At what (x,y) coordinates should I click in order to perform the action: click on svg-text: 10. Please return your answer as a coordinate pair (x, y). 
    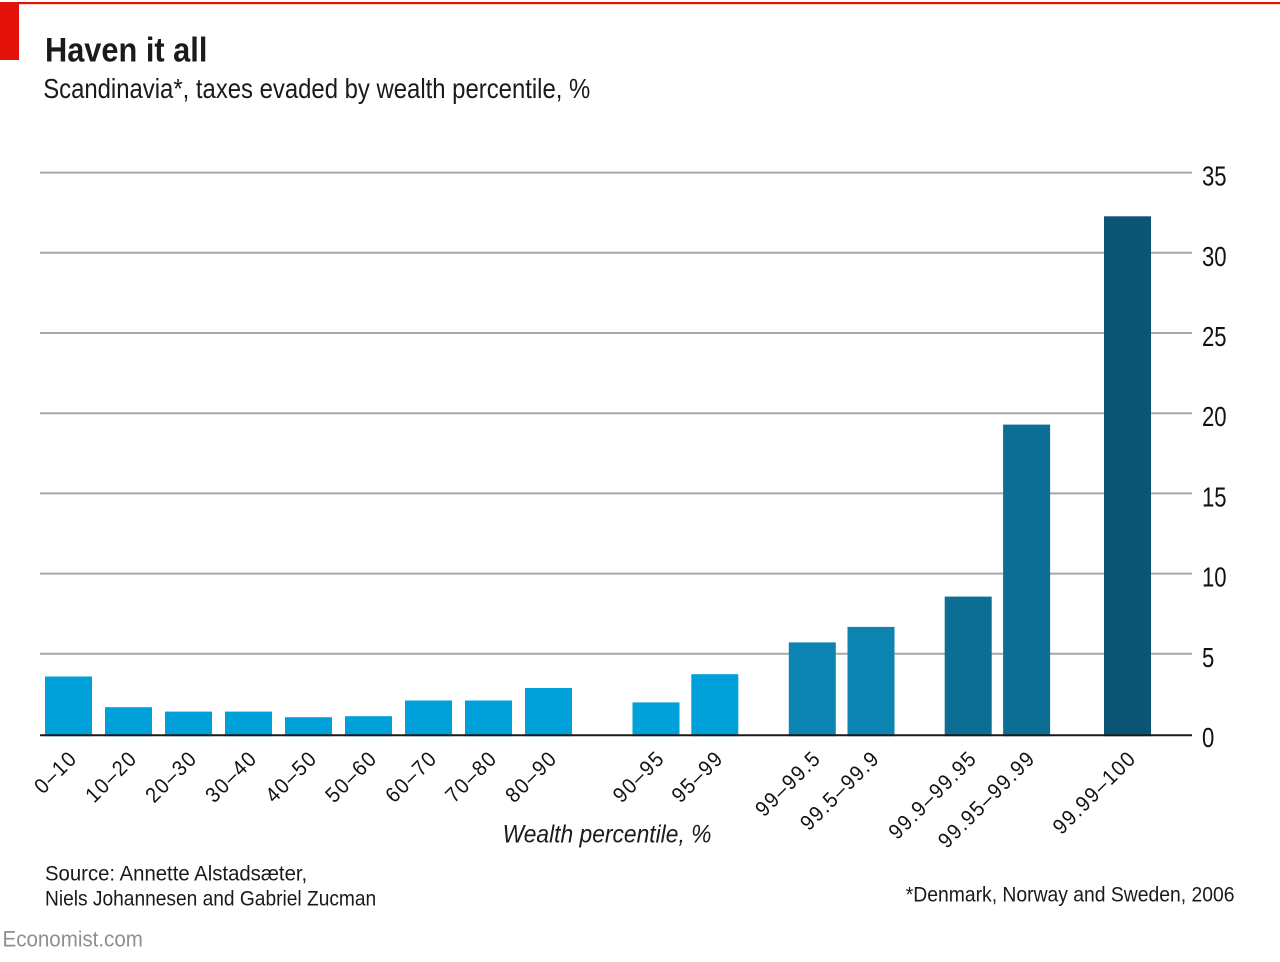
    Looking at the image, I should click on (1214, 577).